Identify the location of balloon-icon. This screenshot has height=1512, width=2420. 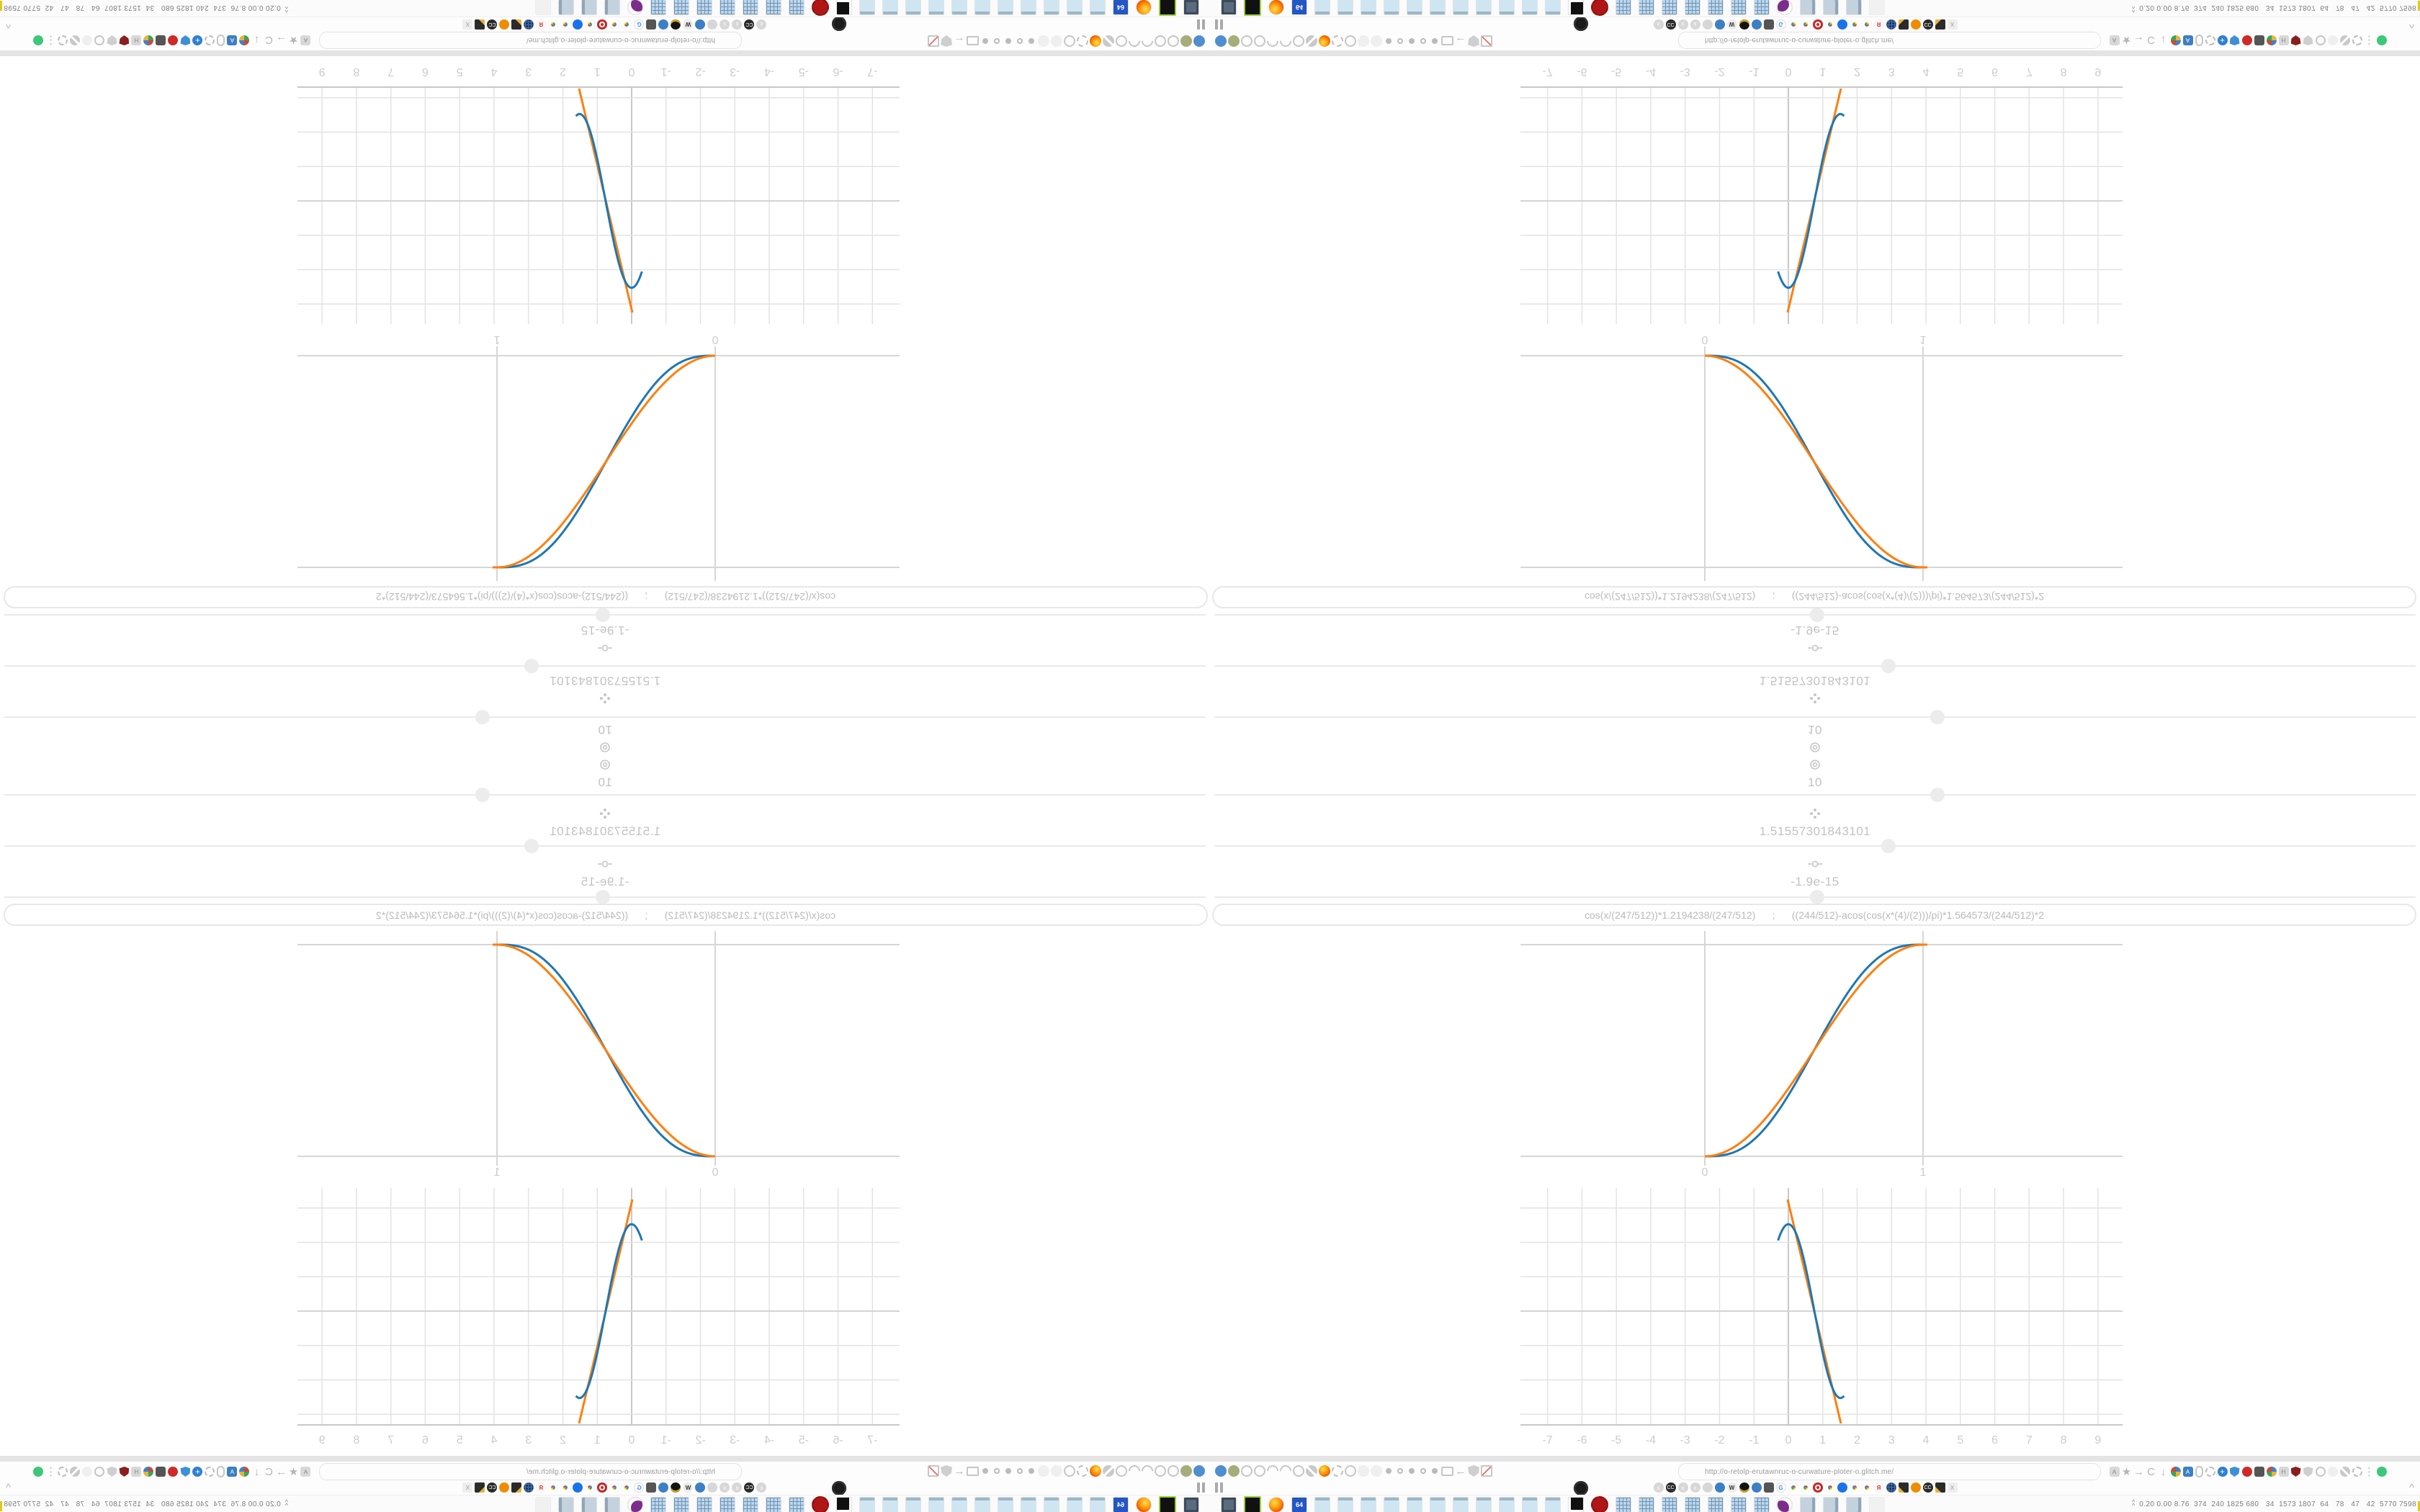
(1221, 41).